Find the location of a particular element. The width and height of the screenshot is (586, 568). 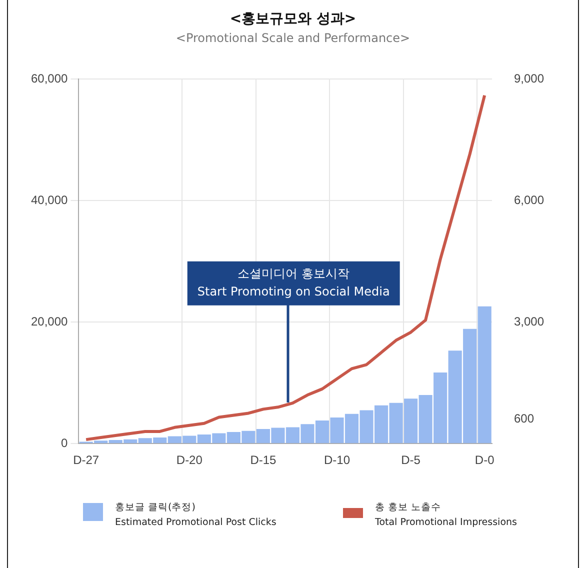

y-tick-label: 40,000 is located at coordinates (49, 199).